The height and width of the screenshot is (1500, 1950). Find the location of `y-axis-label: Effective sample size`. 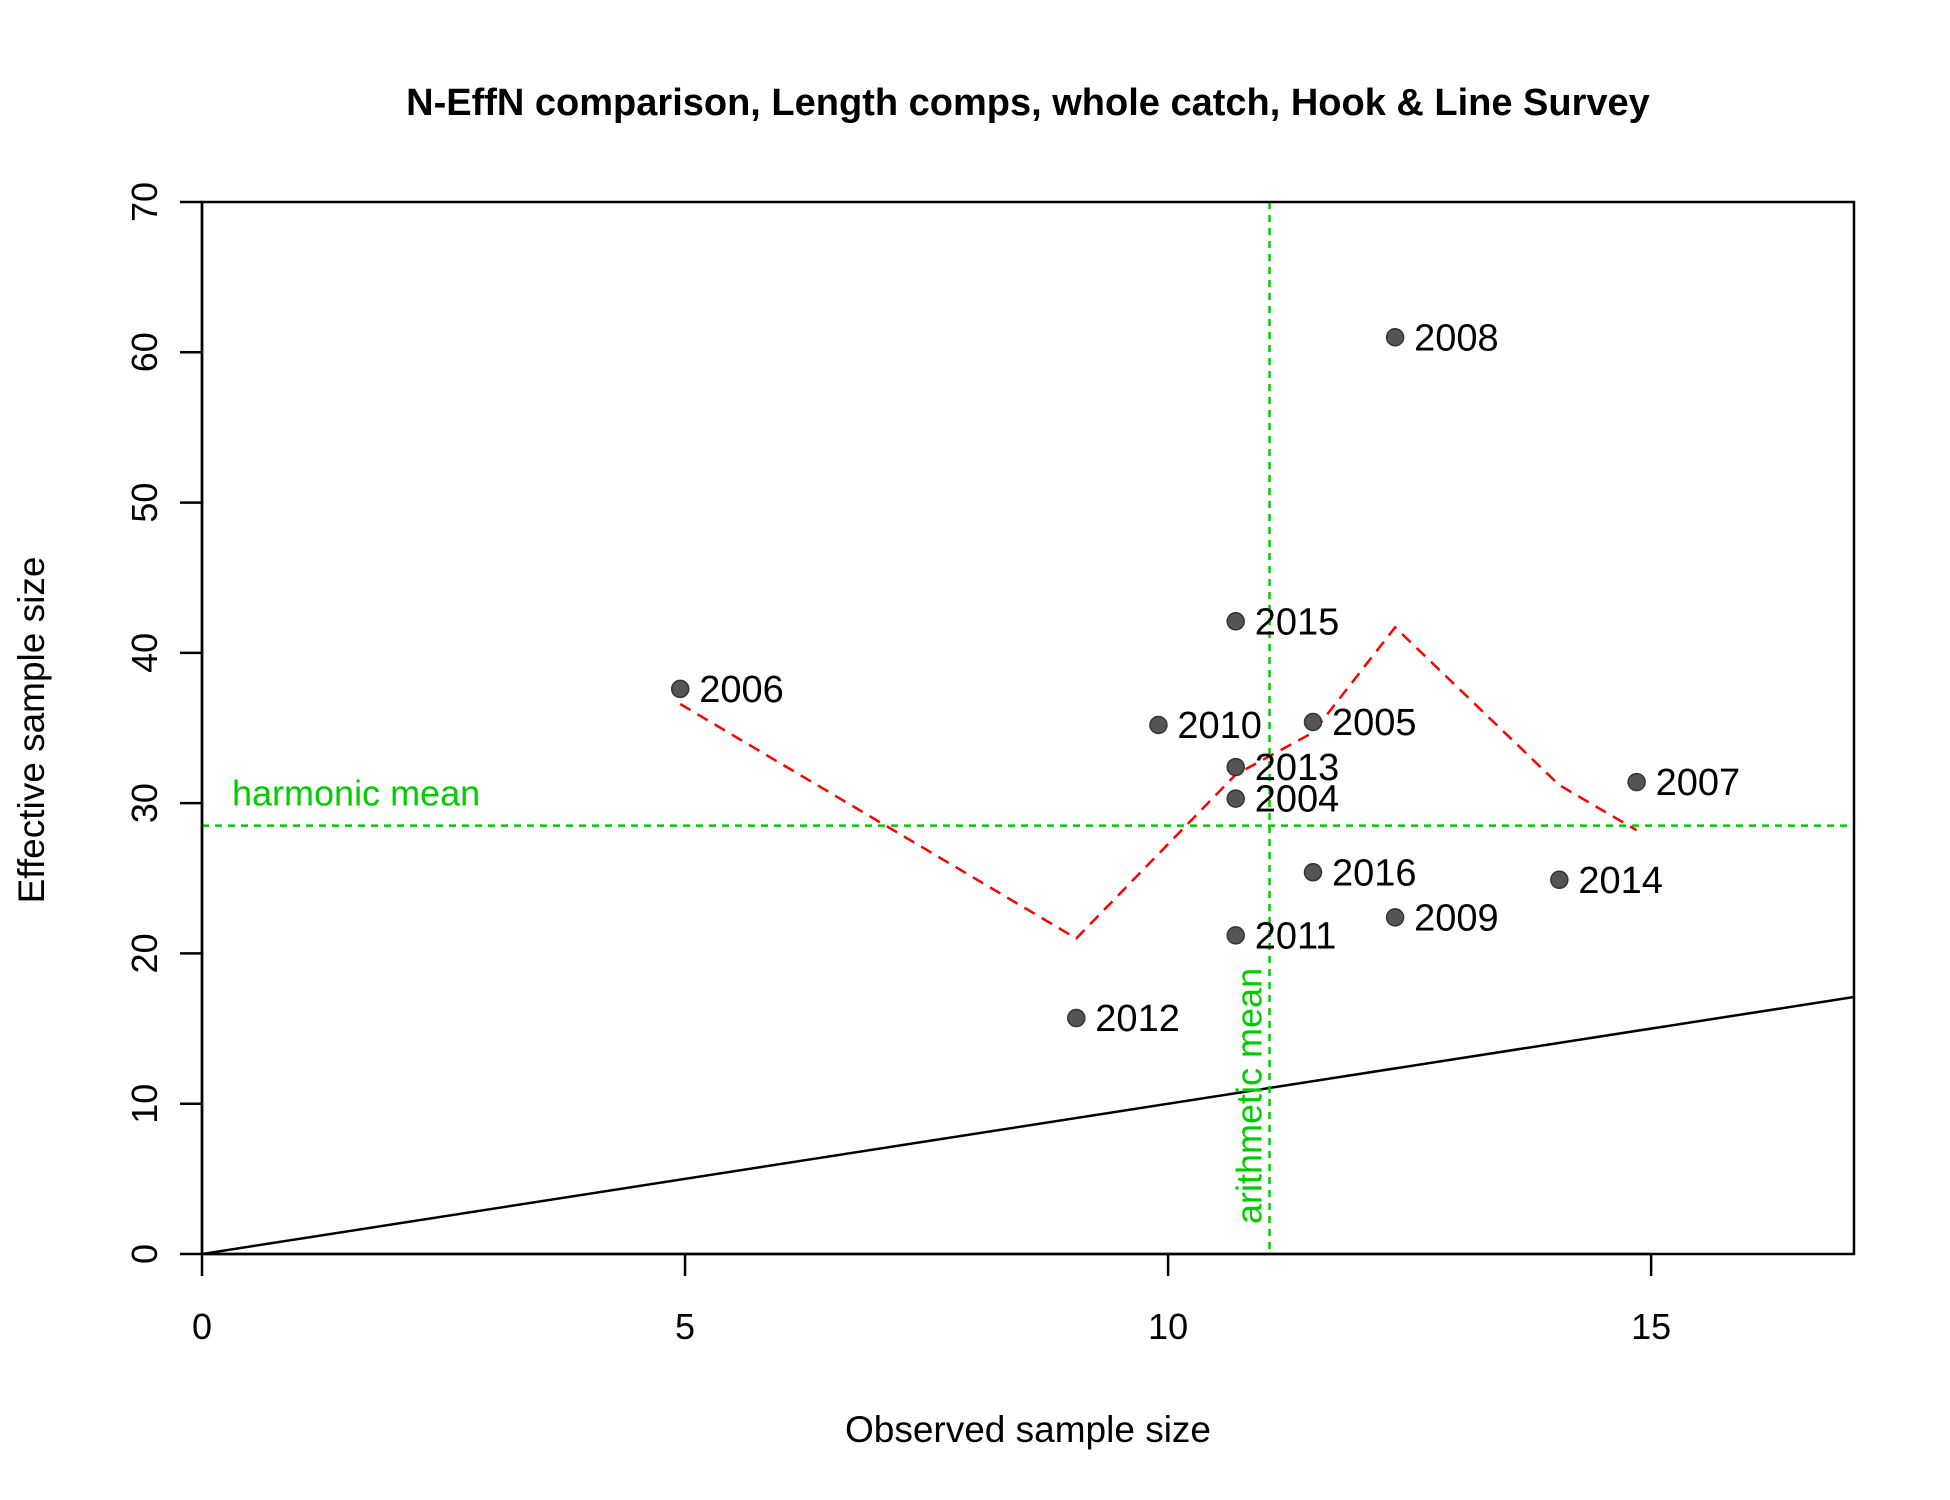

y-axis-label: Effective sample size is located at coordinates (31, 730).